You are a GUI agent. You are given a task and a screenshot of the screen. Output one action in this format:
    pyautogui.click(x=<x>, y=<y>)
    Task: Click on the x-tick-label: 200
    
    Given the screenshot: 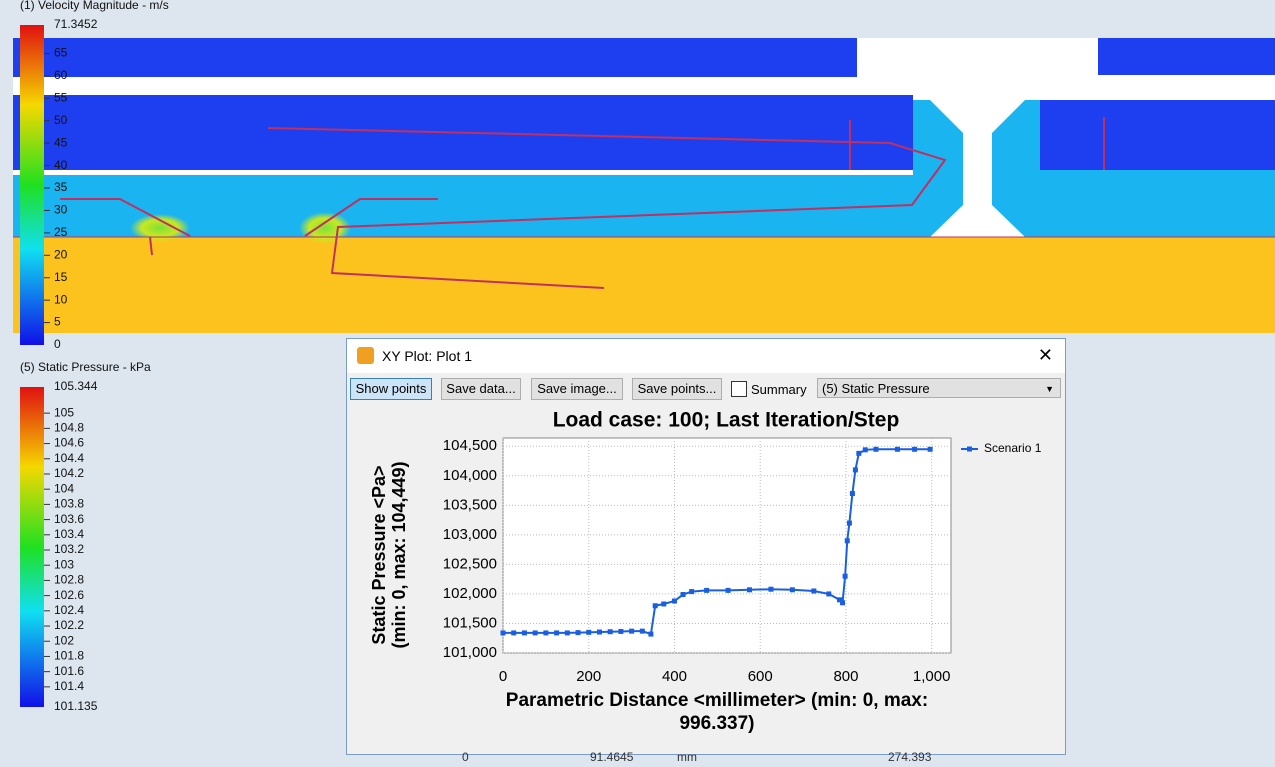 What is the action you would take?
    pyautogui.click(x=588, y=676)
    